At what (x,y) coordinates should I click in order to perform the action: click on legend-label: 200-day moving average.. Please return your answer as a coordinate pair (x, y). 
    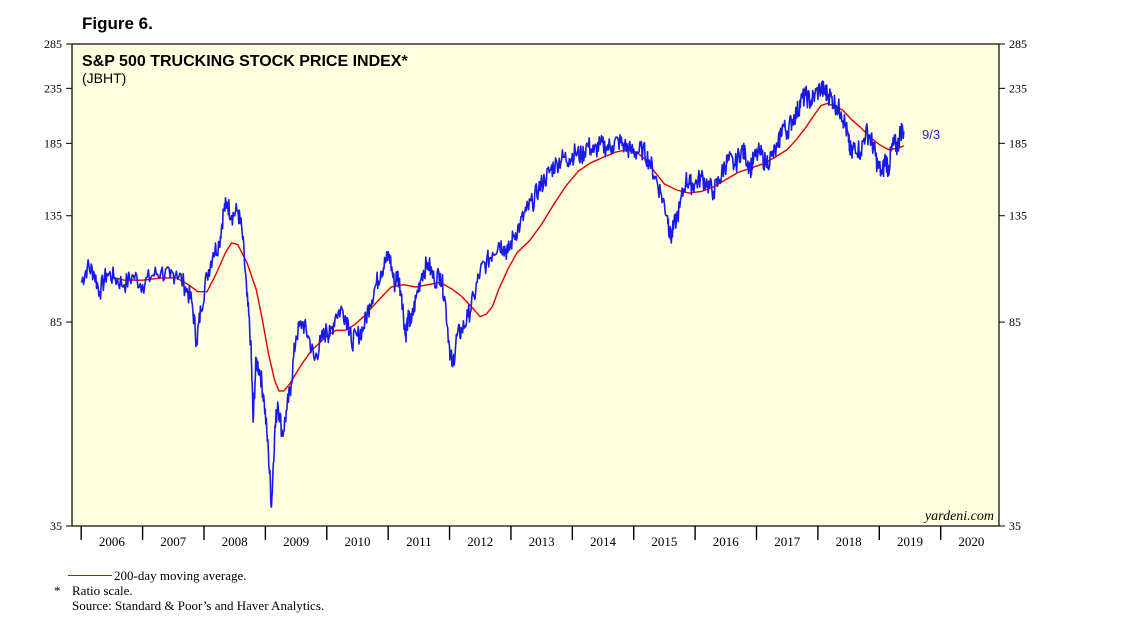
    Looking at the image, I should click on (180, 575).